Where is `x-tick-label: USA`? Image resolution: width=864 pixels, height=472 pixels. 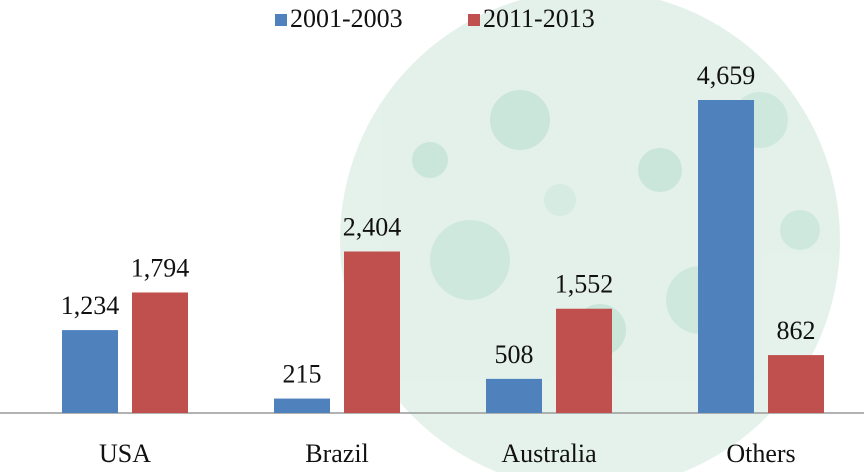
x-tick-label: USA is located at coordinates (125, 453).